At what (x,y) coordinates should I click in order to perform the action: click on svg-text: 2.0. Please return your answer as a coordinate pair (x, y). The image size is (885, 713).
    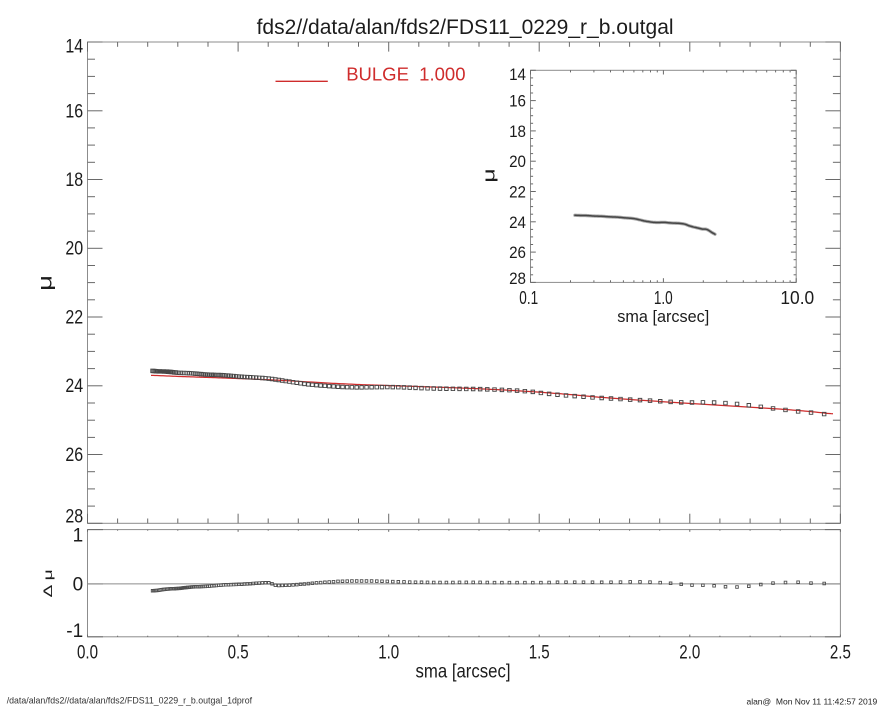
    Looking at the image, I should click on (689, 653).